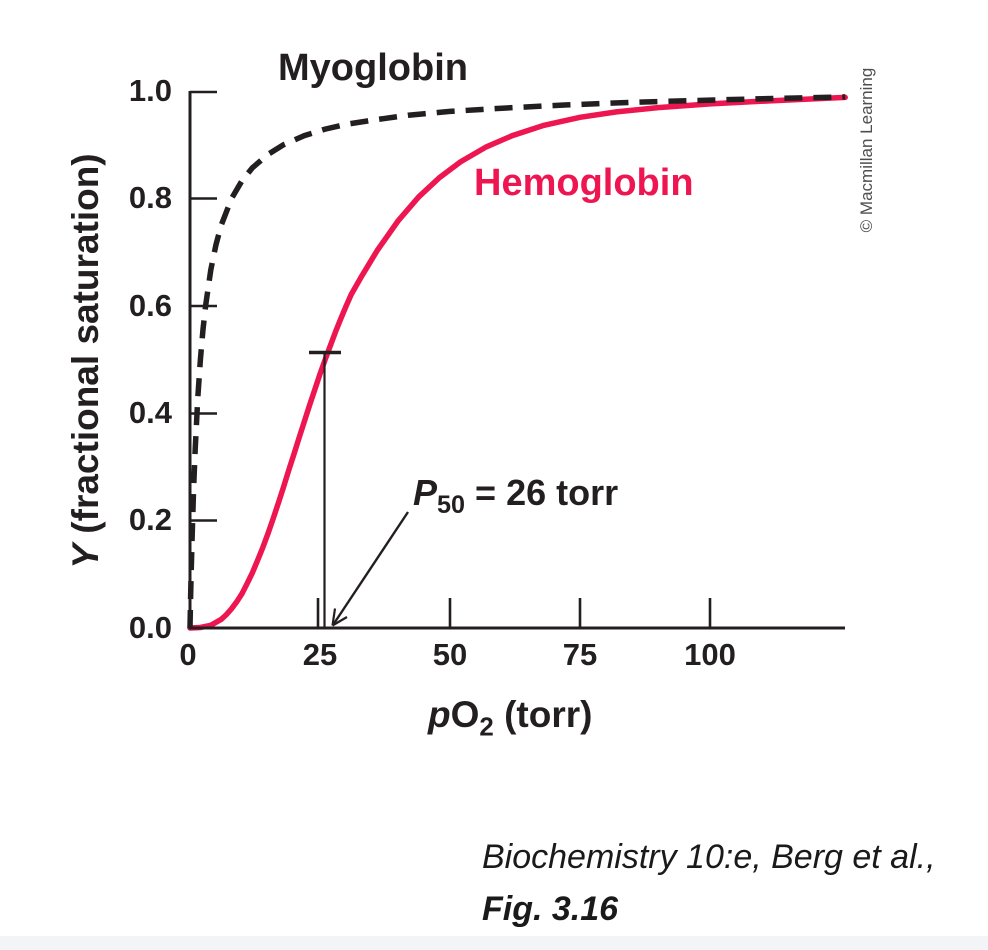  Describe the element at coordinates (370, 568) in the screenshot. I see `p50-arrow-shaft` at that location.